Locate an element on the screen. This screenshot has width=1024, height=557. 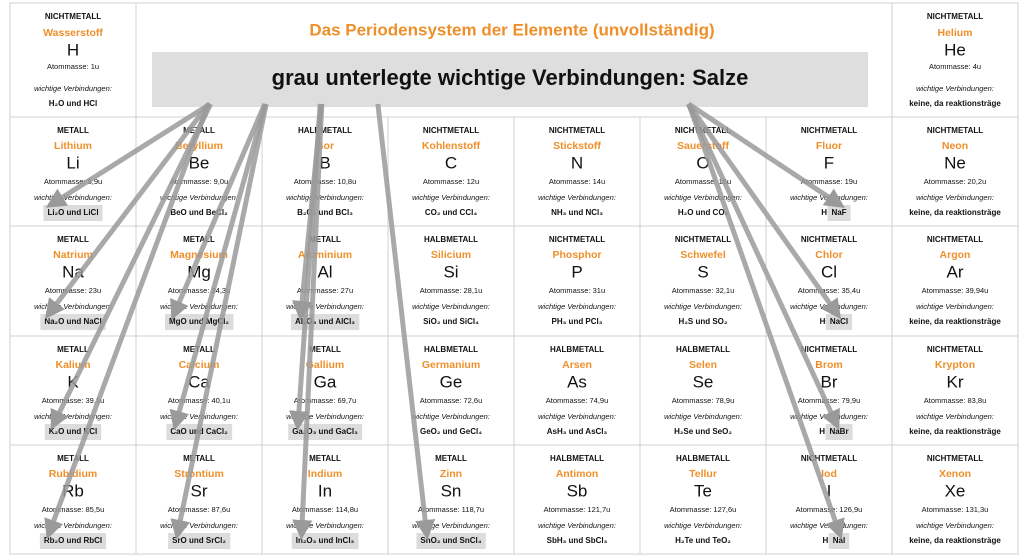
salt: Li₂O und LiCl is located at coordinates (72, 212).